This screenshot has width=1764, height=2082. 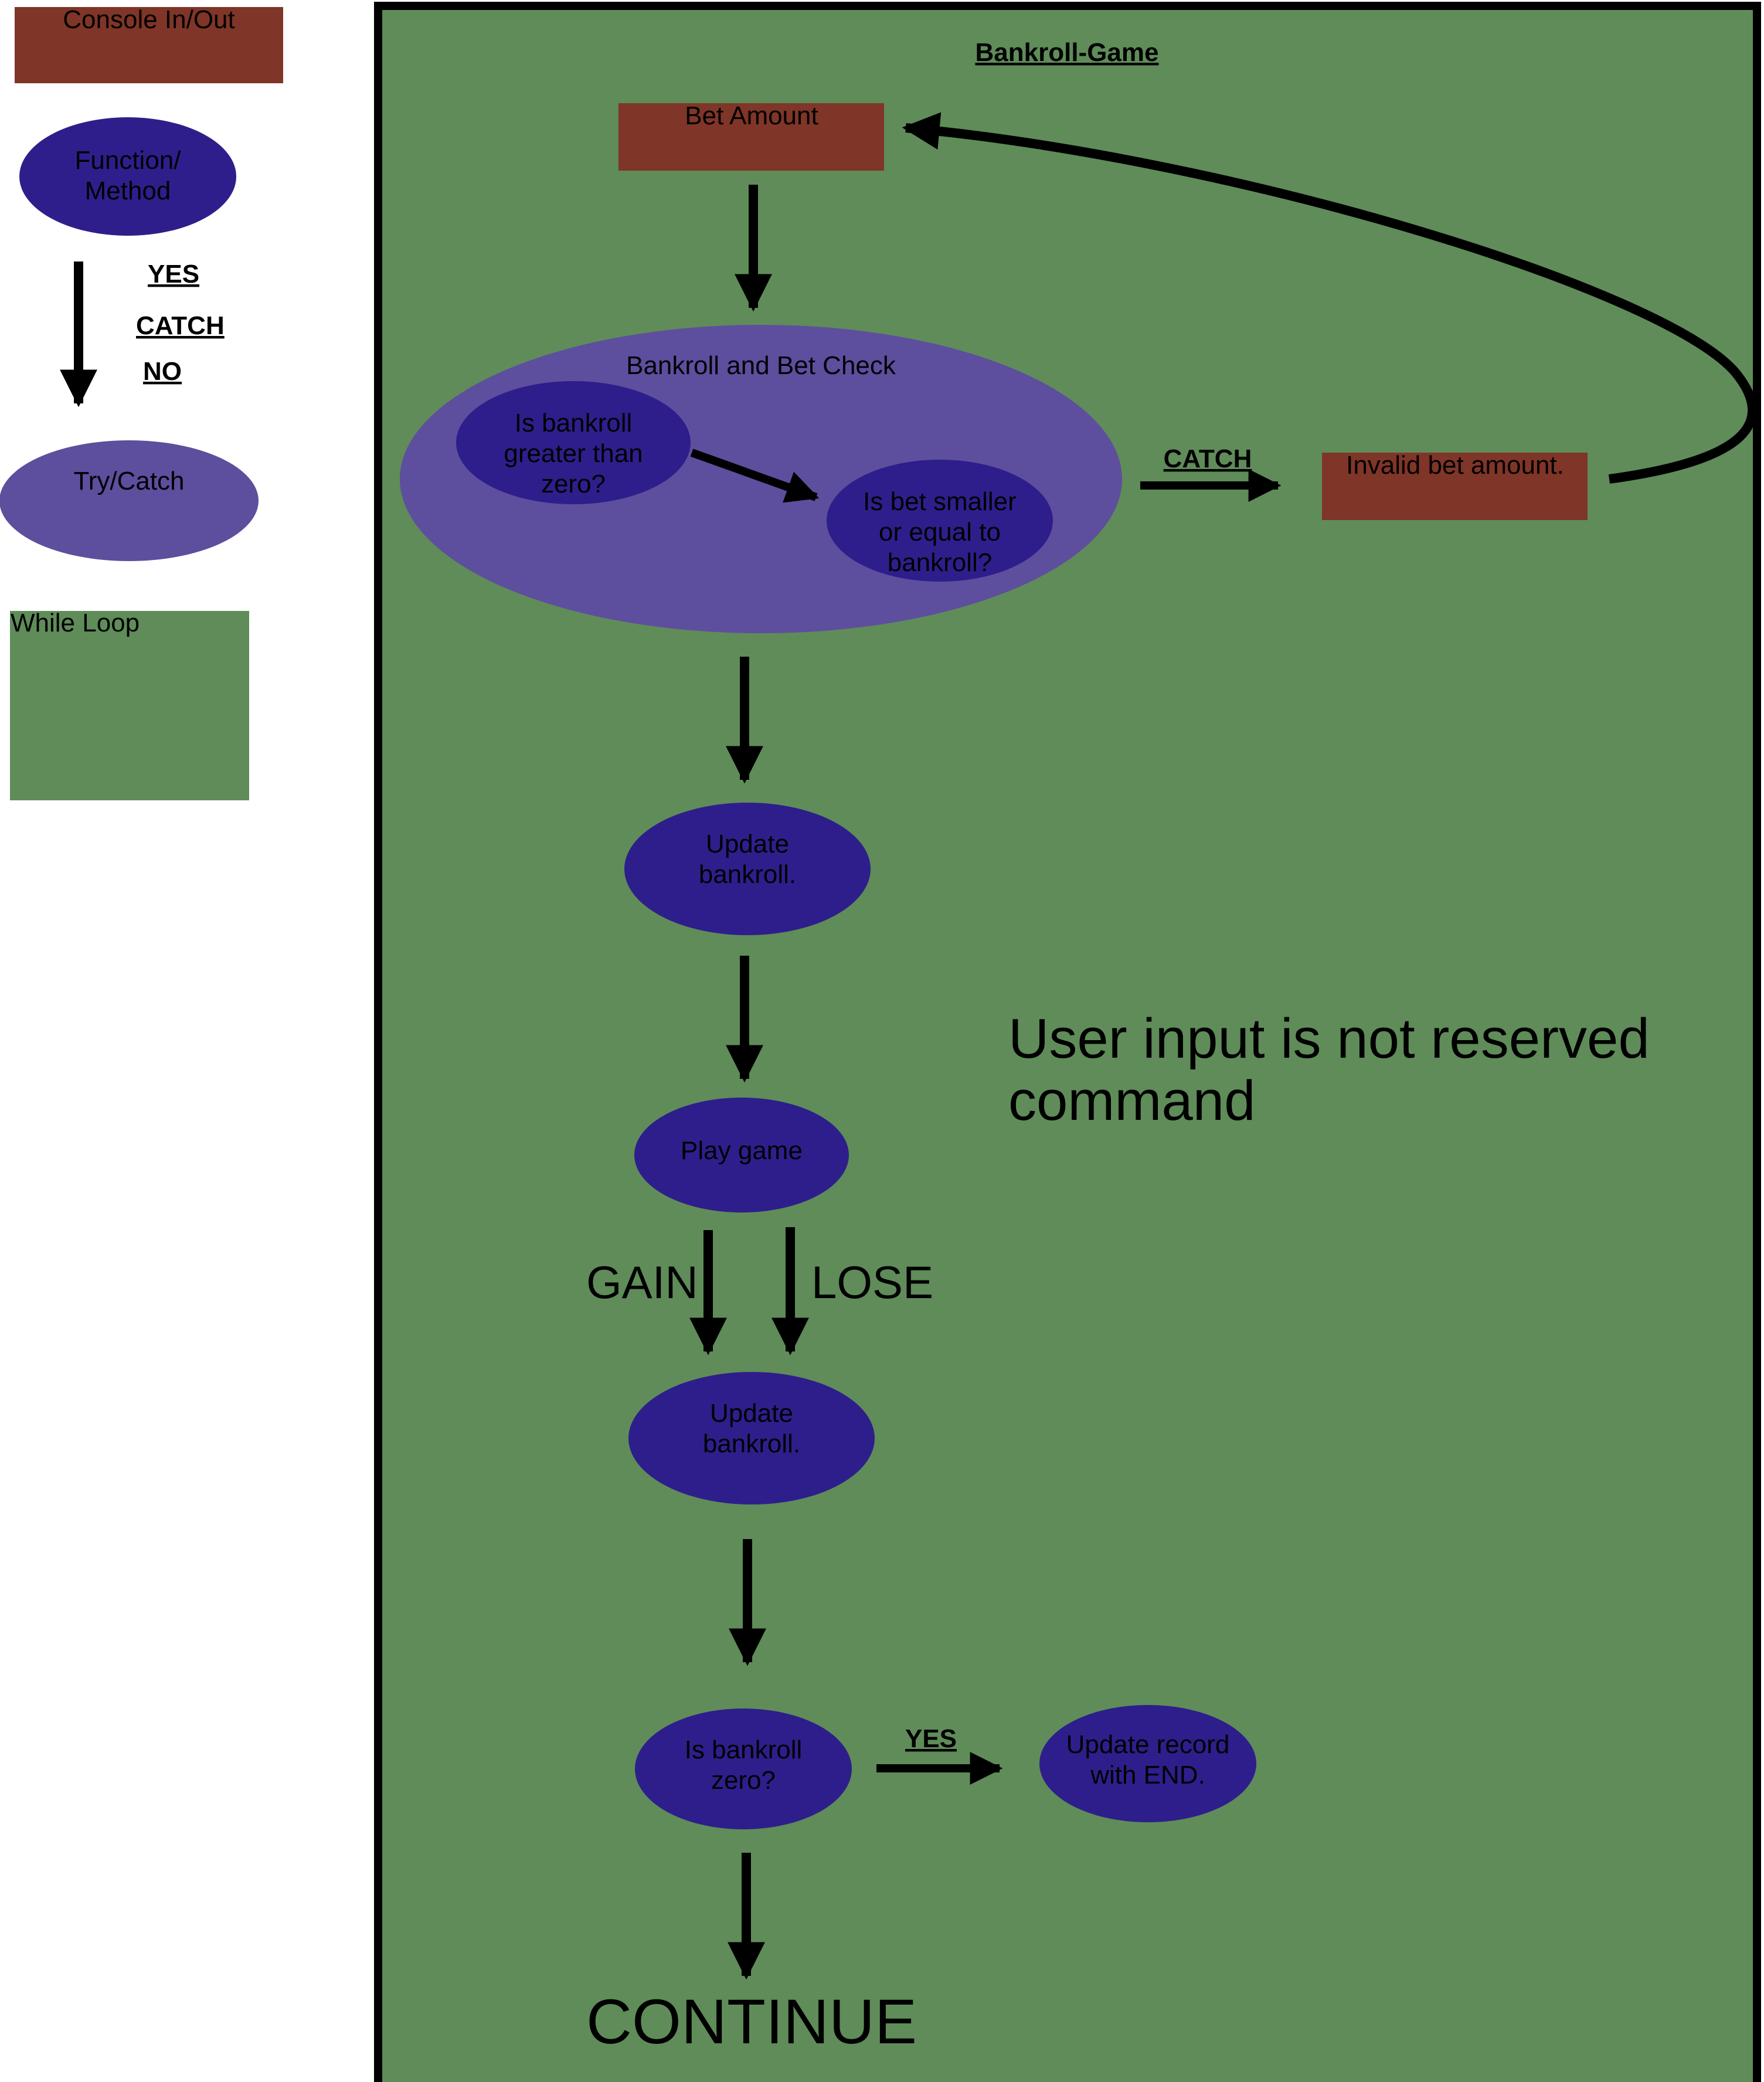 What do you see at coordinates (1455, 486) in the screenshot?
I see `invalid-bet-box` at bounding box center [1455, 486].